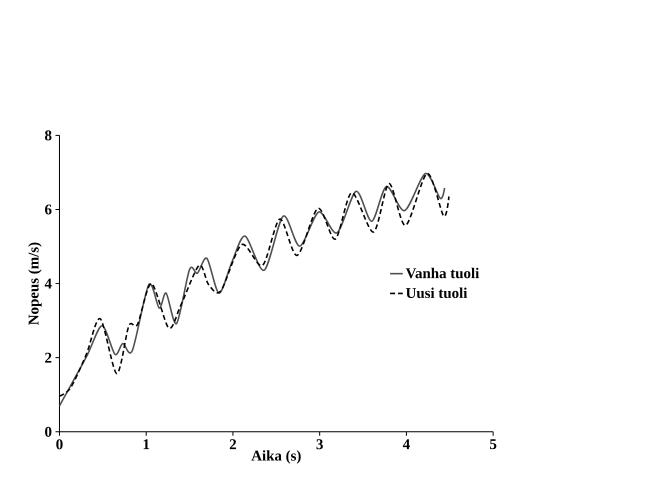 This screenshot has height=477, width=654. Describe the element at coordinates (147, 444) in the screenshot. I see `x-tick-label: 1` at that location.